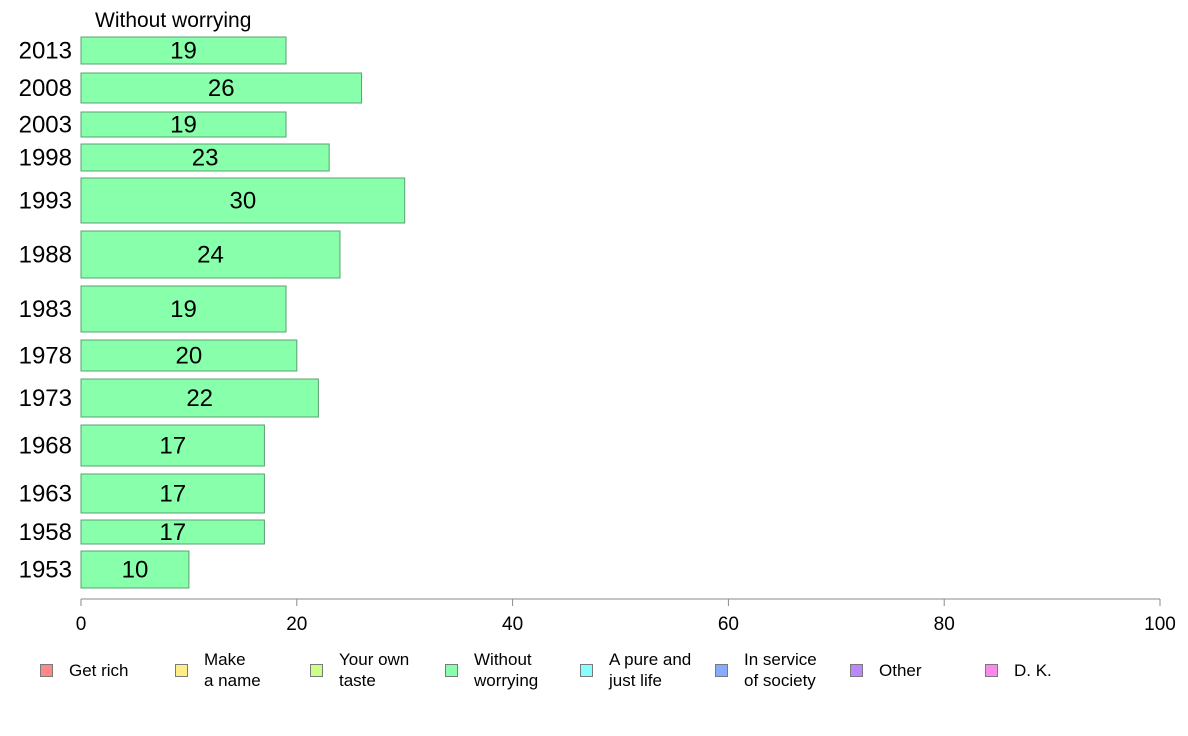  Describe the element at coordinates (81, 624) in the screenshot. I see `x-tick-label: 0` at that location.